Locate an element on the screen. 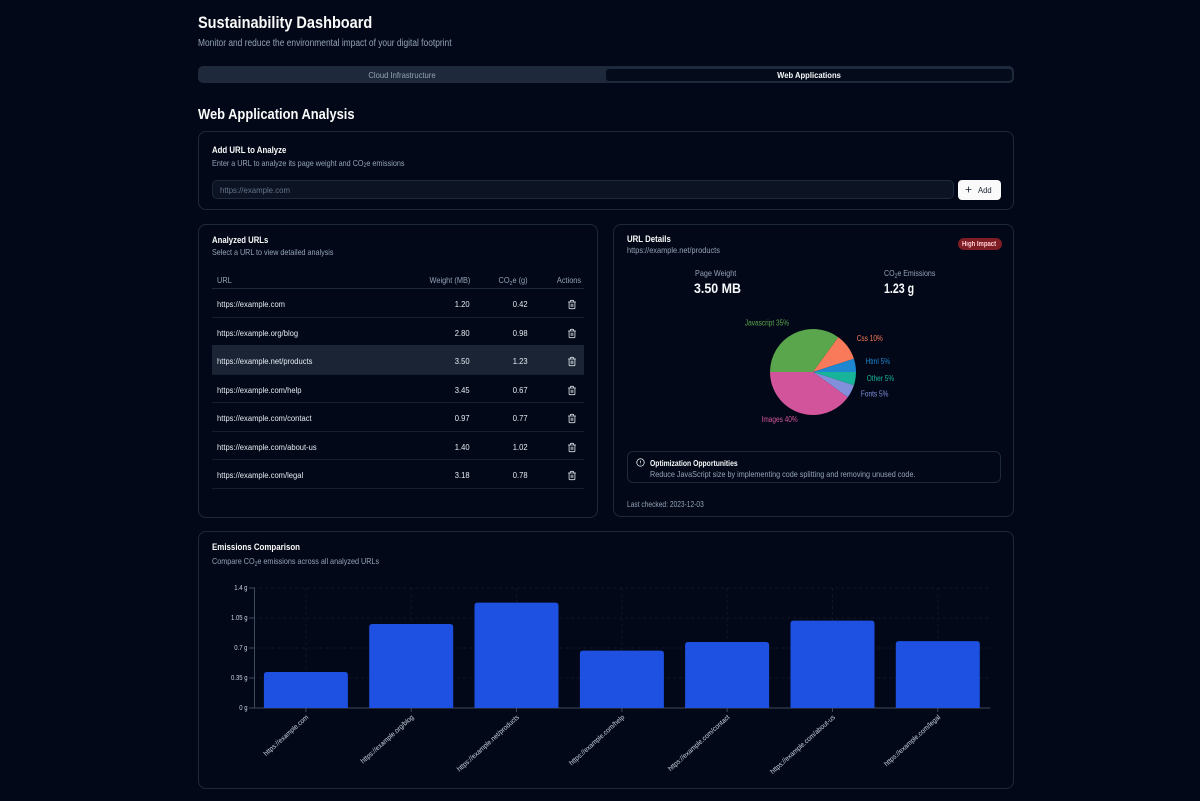 The height and width of the screenshot is (801, 1200). svg-text: Fonts 5% is located at coordinates (875, 394).